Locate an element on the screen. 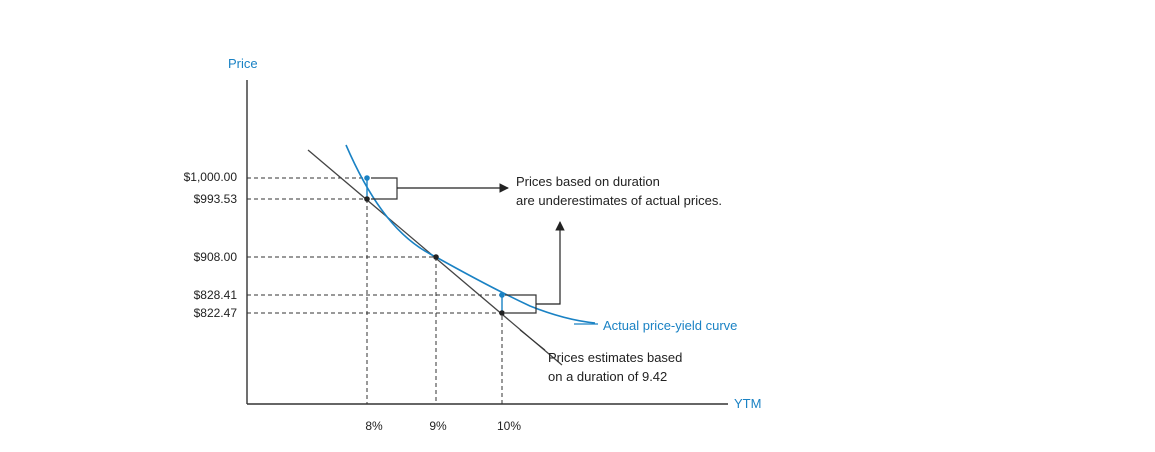 The height and width of the screenshot is (452, 1155). tangent-note-line1: Prices estimates based is located at coordinates (615, 357).